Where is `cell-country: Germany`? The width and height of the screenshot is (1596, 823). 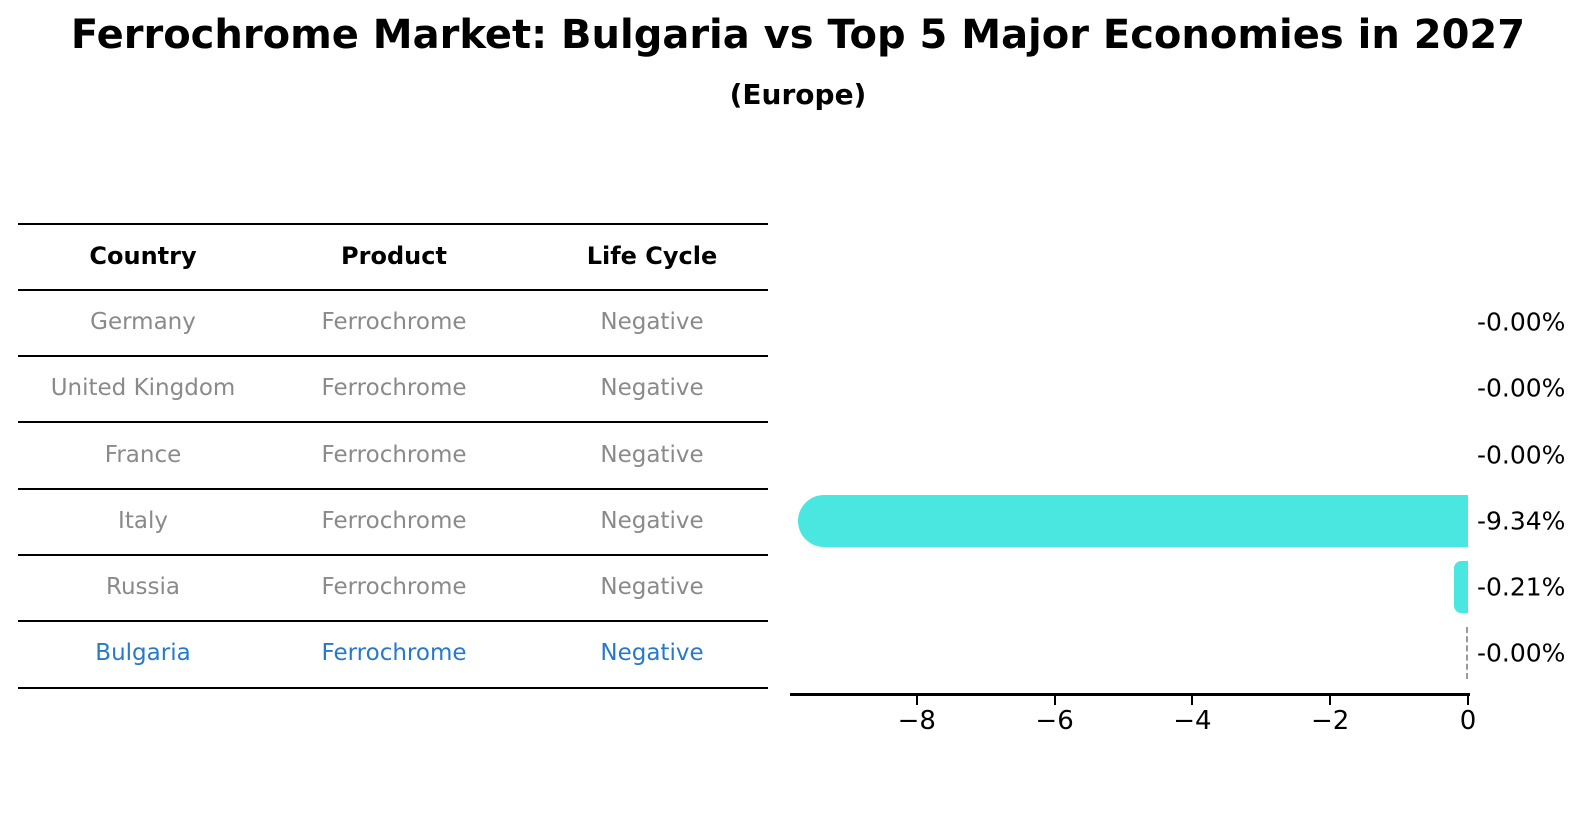 cell-country: Germany is located at coordinates (143, 321).